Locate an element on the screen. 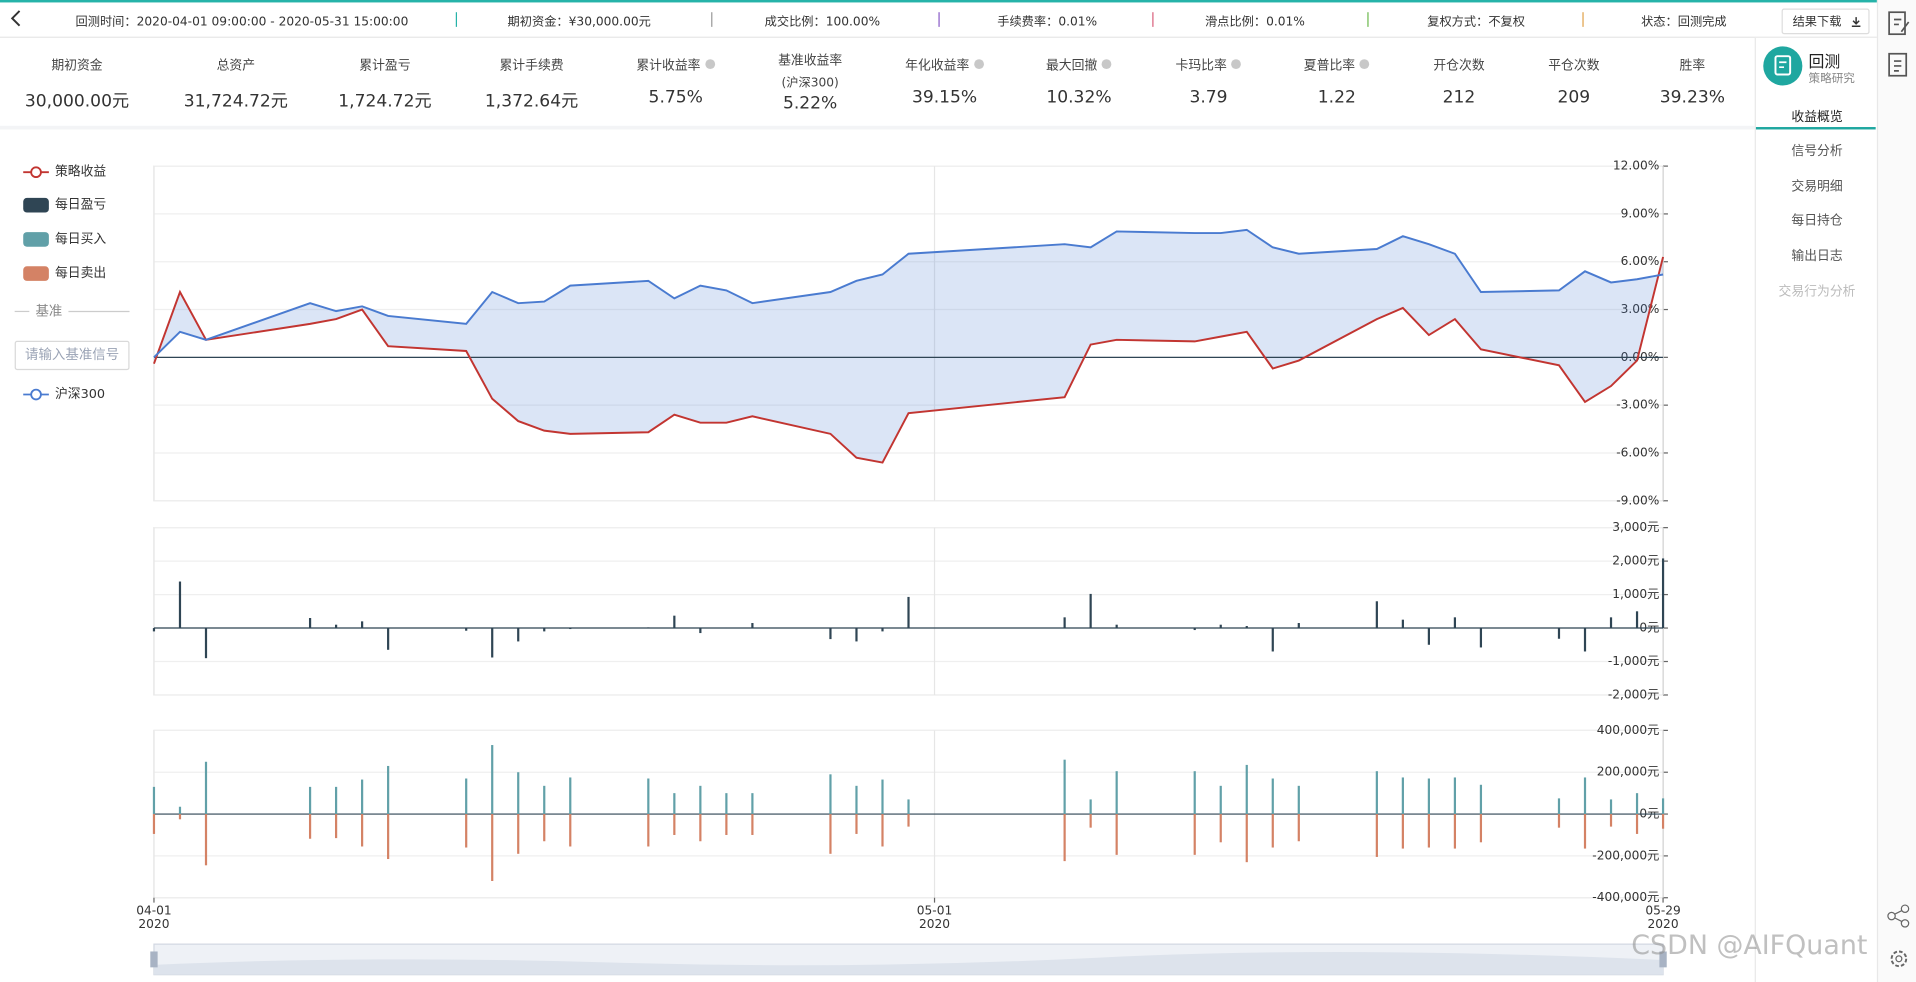 The height and width of the screenshot is (982, 1916). nav-tab: 交易明细 is located at coordinates (1817, 187).